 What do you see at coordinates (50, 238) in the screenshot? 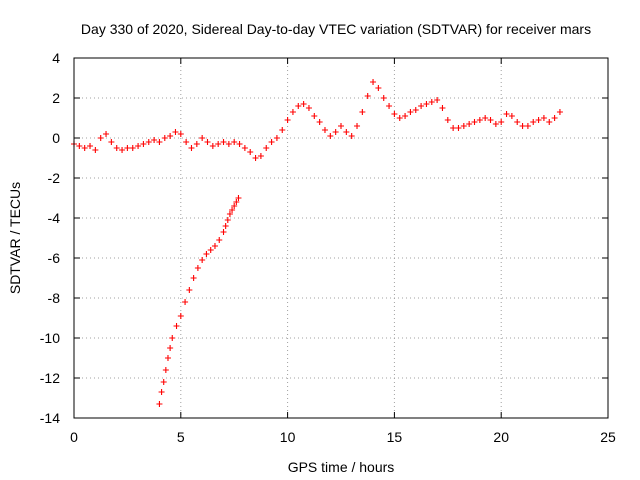
I see `y-tick-labels: -14 -12 -10 -8 -6 -4 -2 0 2 4` at bounding box center [50, 238].